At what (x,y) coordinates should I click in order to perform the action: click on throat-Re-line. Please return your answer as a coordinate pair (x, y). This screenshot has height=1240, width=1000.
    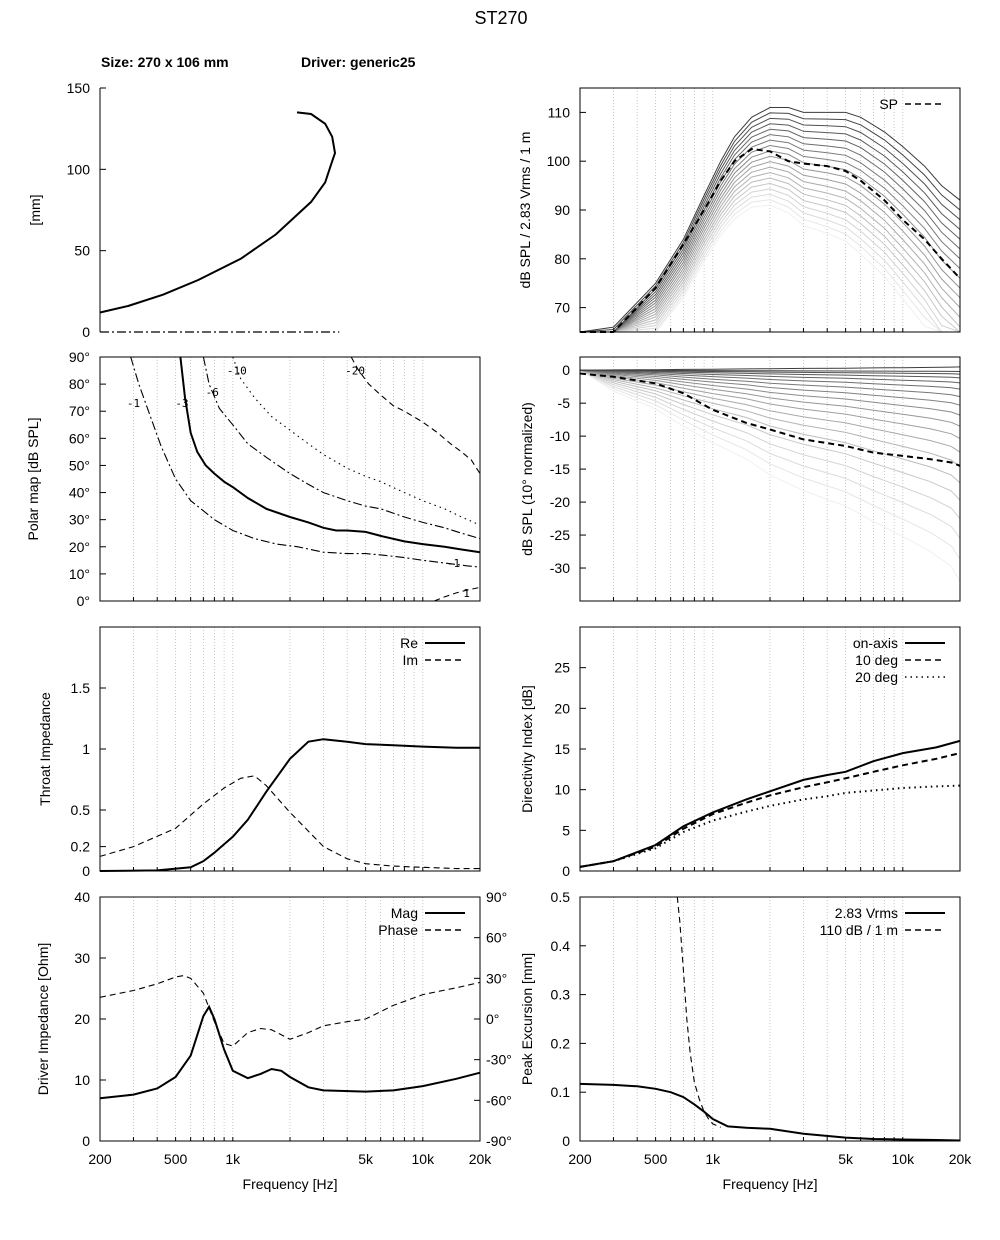
    Looking at the image, I should click on (289, 805).